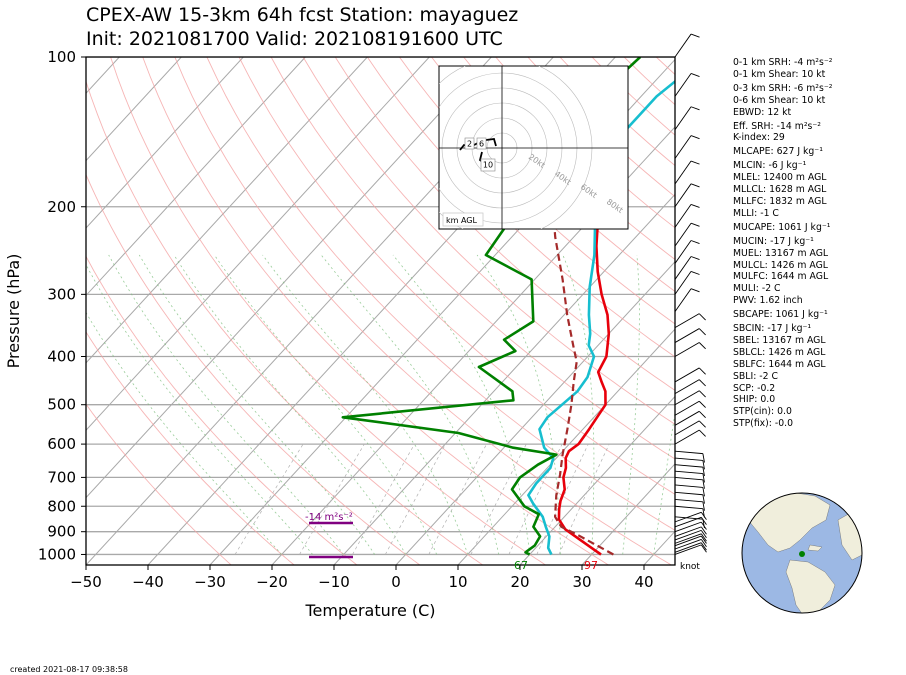 This screenshot has height=675, width=906. What do you see at coordinates (329, 517) in the screenshot?
I see `srh-label: -14 m²s⁻²` at bounding box center [329, 517].